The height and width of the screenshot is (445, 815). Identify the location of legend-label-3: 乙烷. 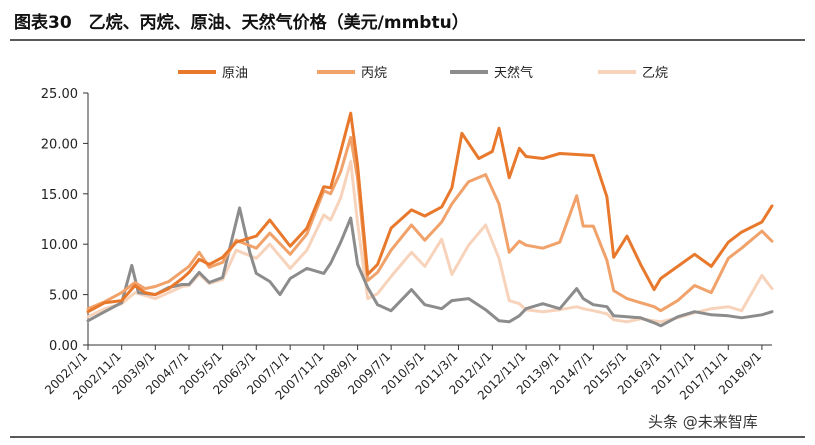
(655, 73).